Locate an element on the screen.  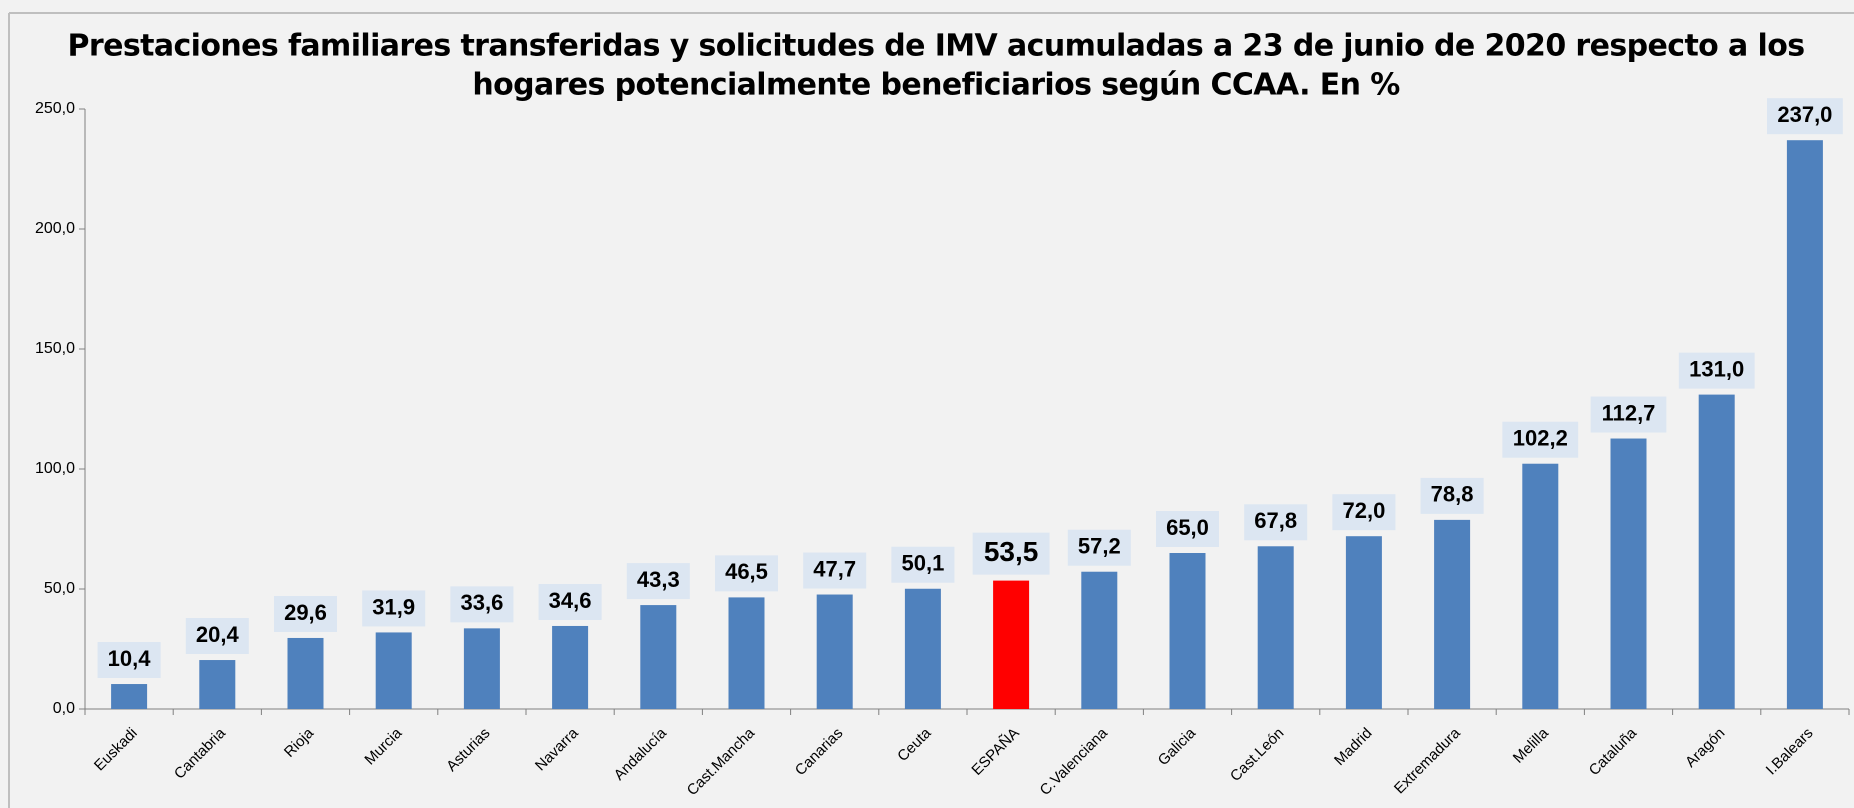
value-label: 131,0 is located at coordinates (1716, 368).